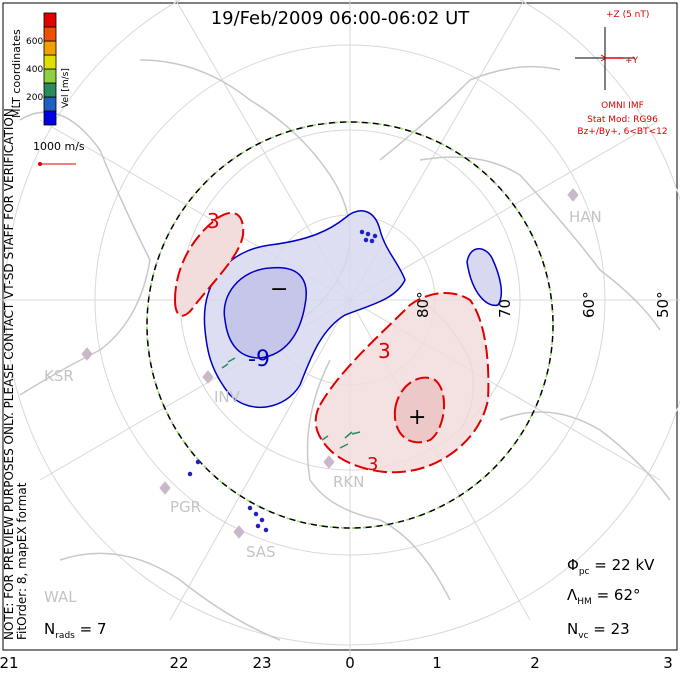 The image size is (680, 674). Describe the element at coordinates (35, 70) in the screenshot. I see `colorbar-tick-400: 400` at that location.